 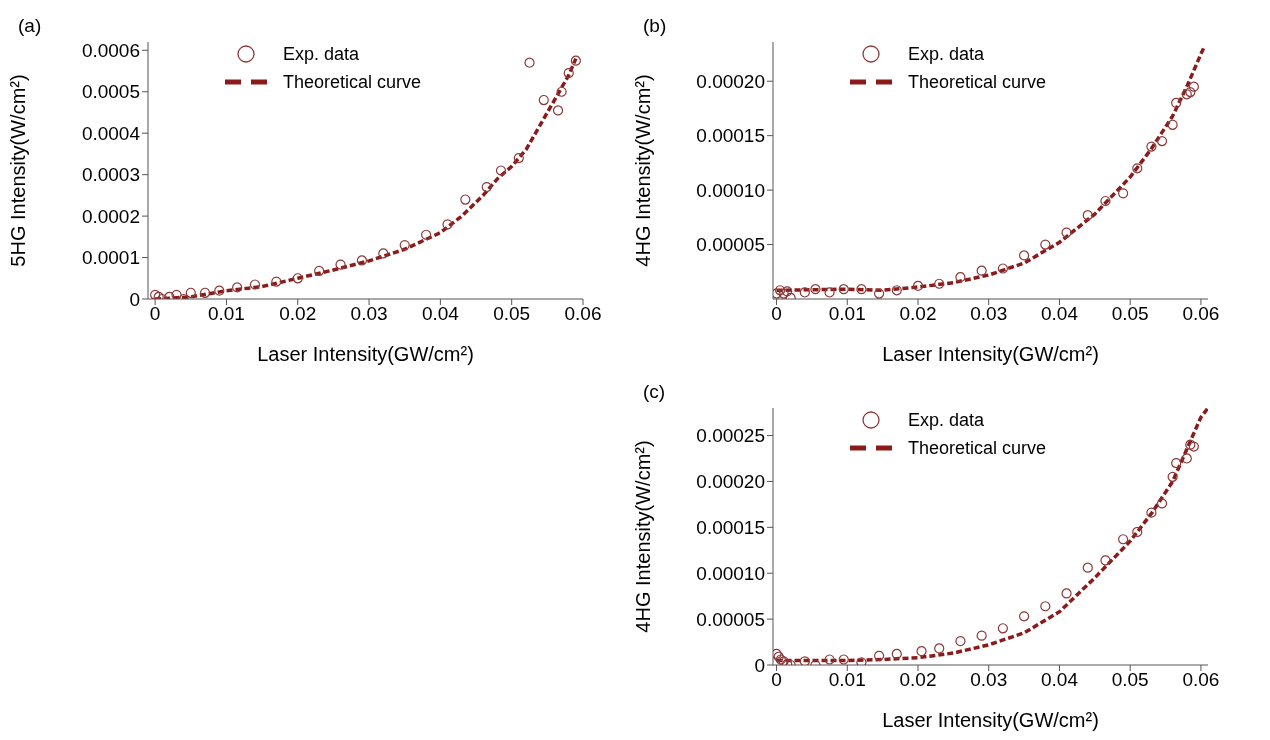 What do you see at coordinates (30, 25) in the screenshot?
I see `chart-title: (a)` at bounding box center [30, 25].